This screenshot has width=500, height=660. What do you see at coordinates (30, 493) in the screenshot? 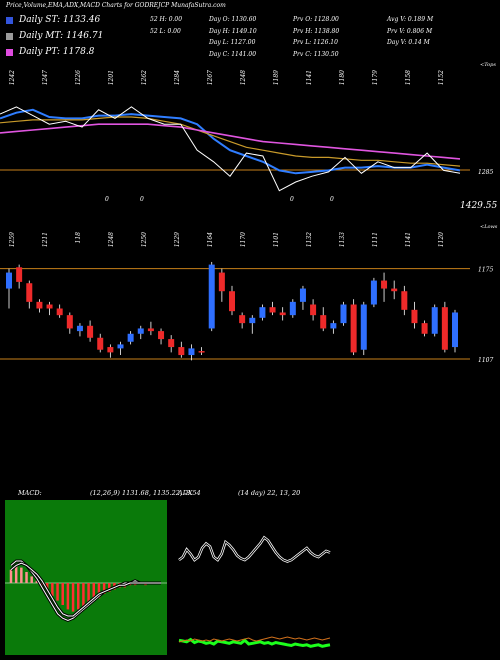
I see `macd-title: MACD:` at bounding box center [30, 493].